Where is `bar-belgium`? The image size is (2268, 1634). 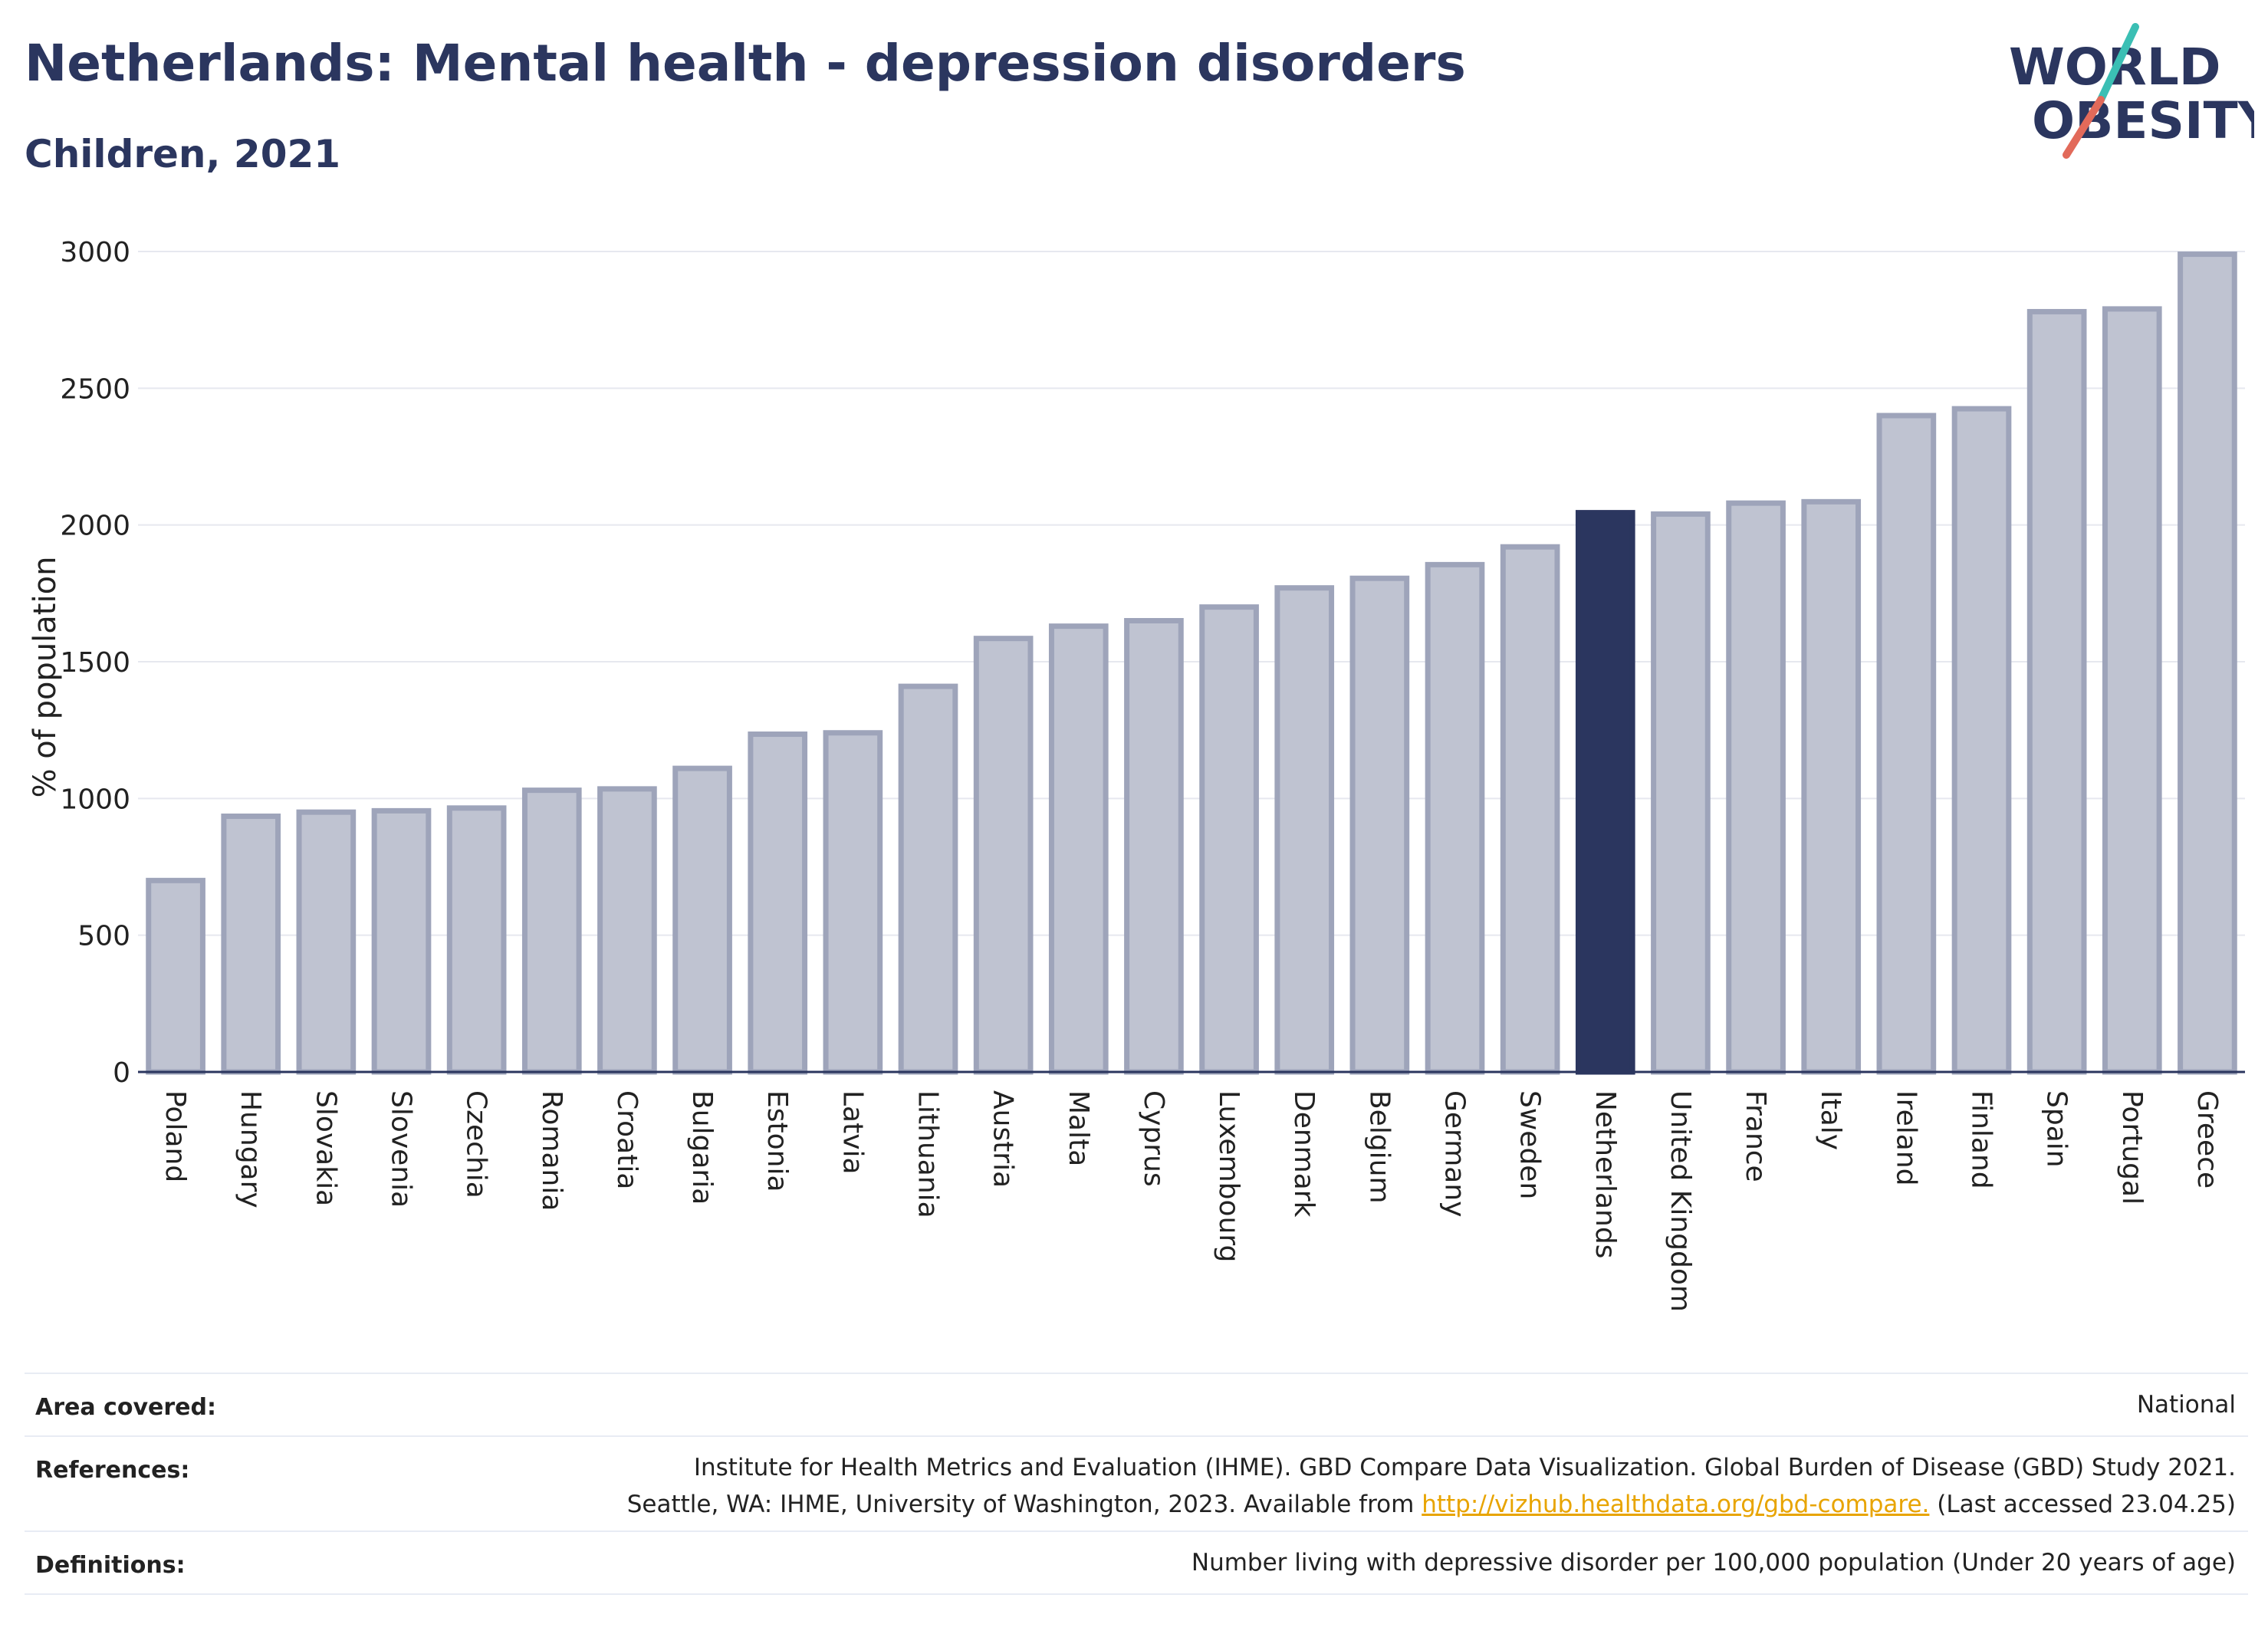 bar-belgium is located at coordinates (1379, 825).